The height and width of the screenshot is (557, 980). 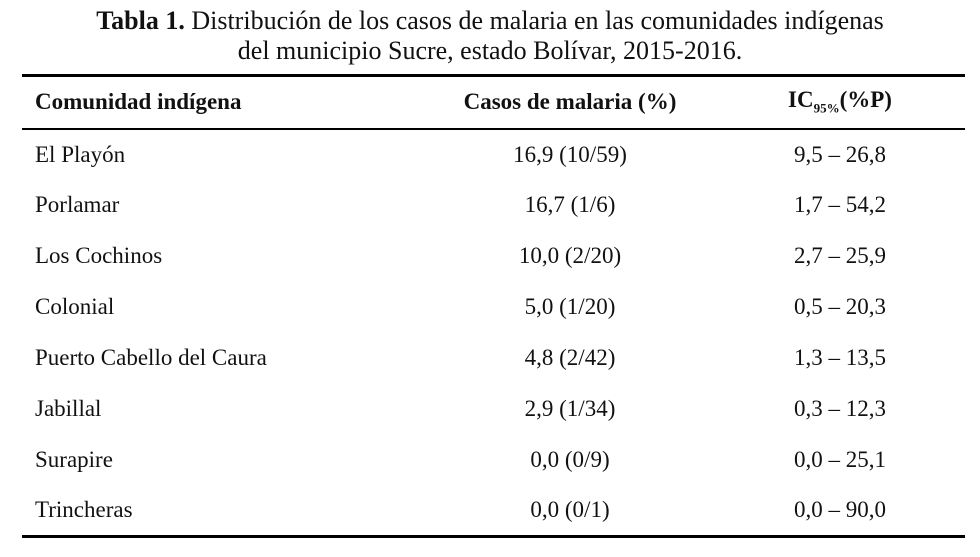 What do you see at coordinates (840, 306) in the screenshot?
I see `table-cell: 0,5 – 20,3` at bounding box center [840, 306].